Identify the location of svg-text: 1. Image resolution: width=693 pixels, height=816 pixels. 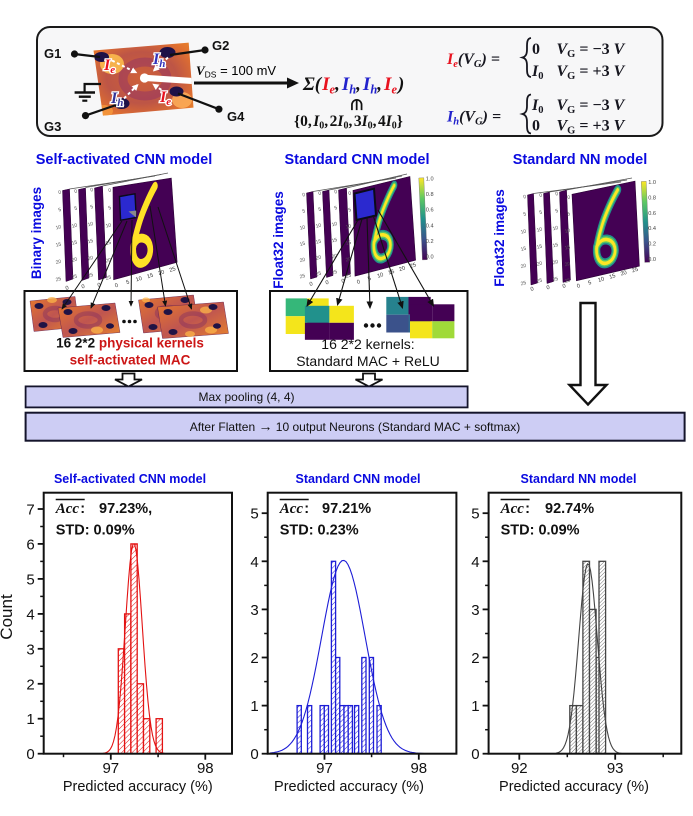
(30, 719).